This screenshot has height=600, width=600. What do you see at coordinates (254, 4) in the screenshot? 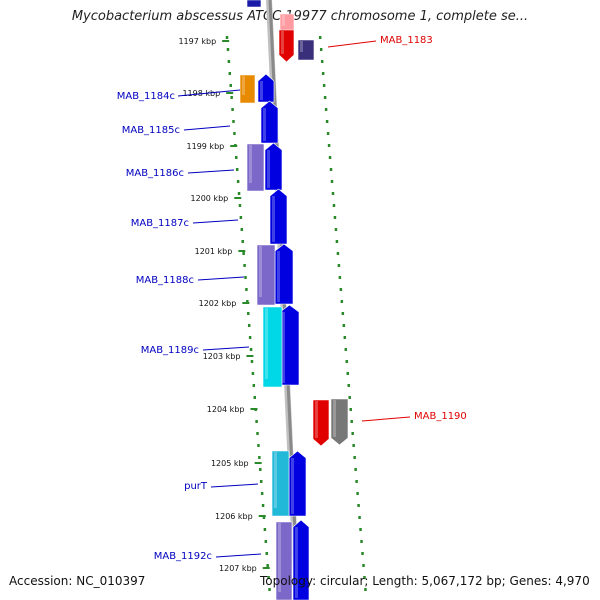
I see `gene-block-top` at bounding box center [254, 4].